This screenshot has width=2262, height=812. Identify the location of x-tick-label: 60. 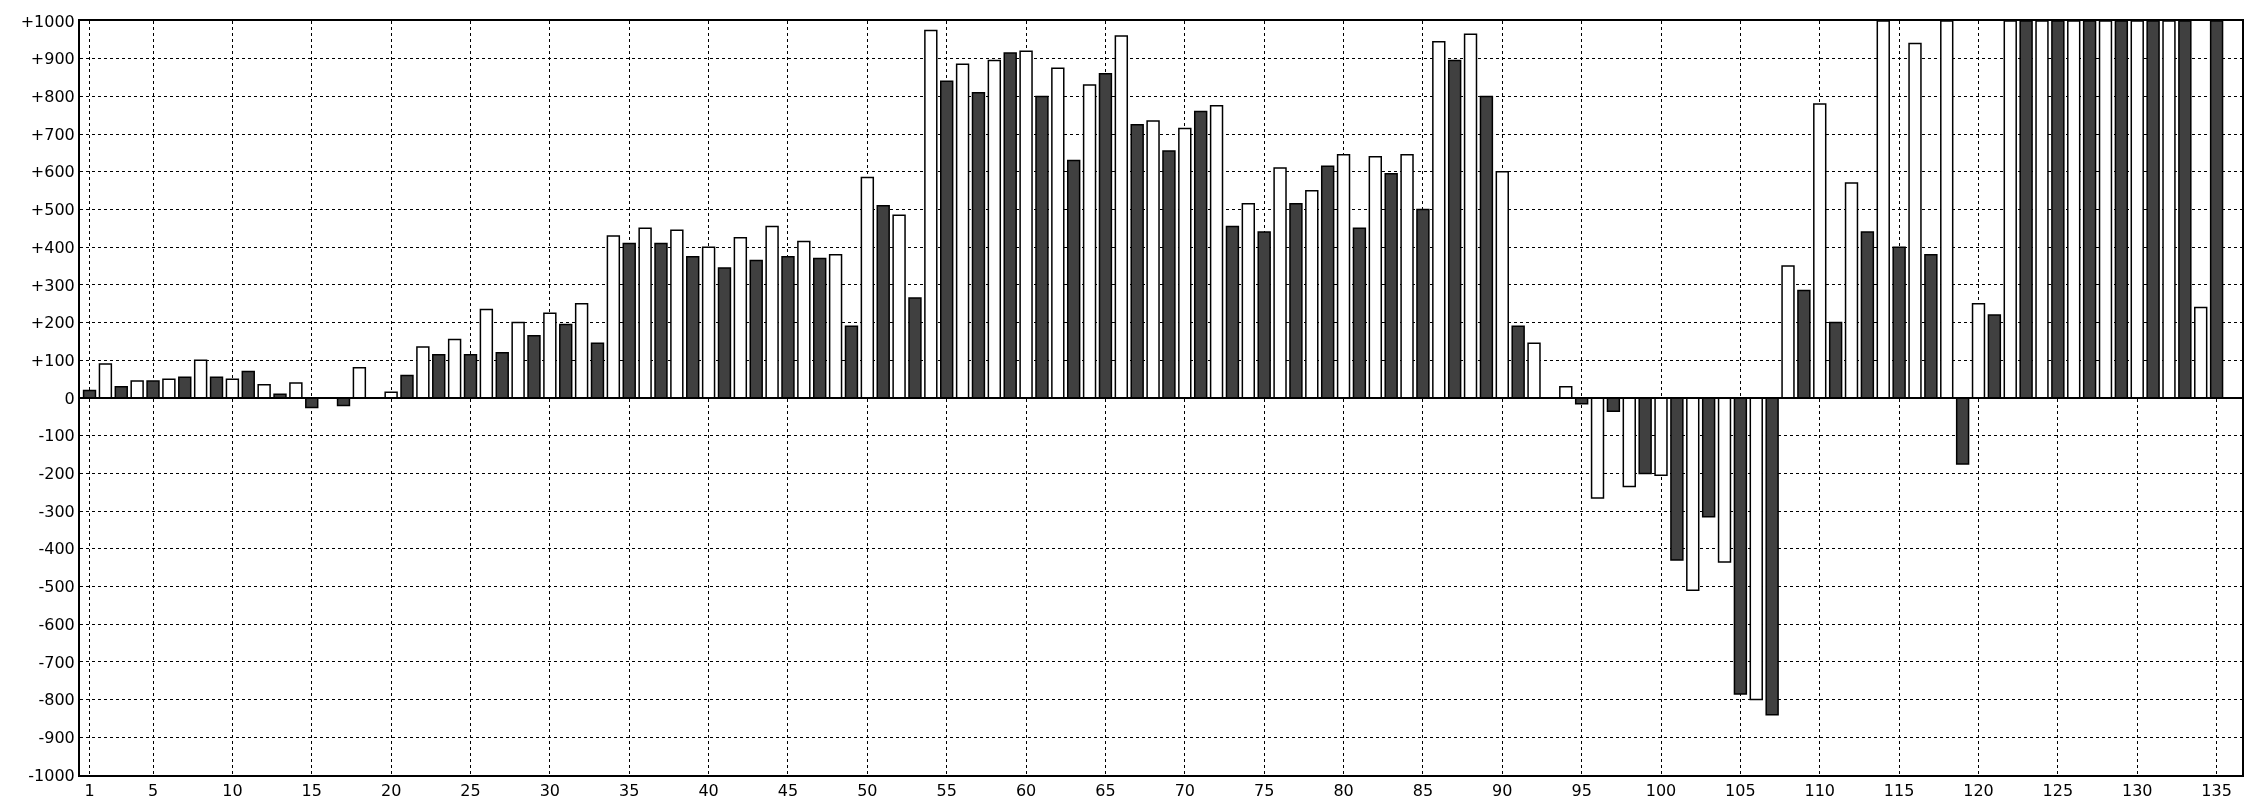
(1026, 791).